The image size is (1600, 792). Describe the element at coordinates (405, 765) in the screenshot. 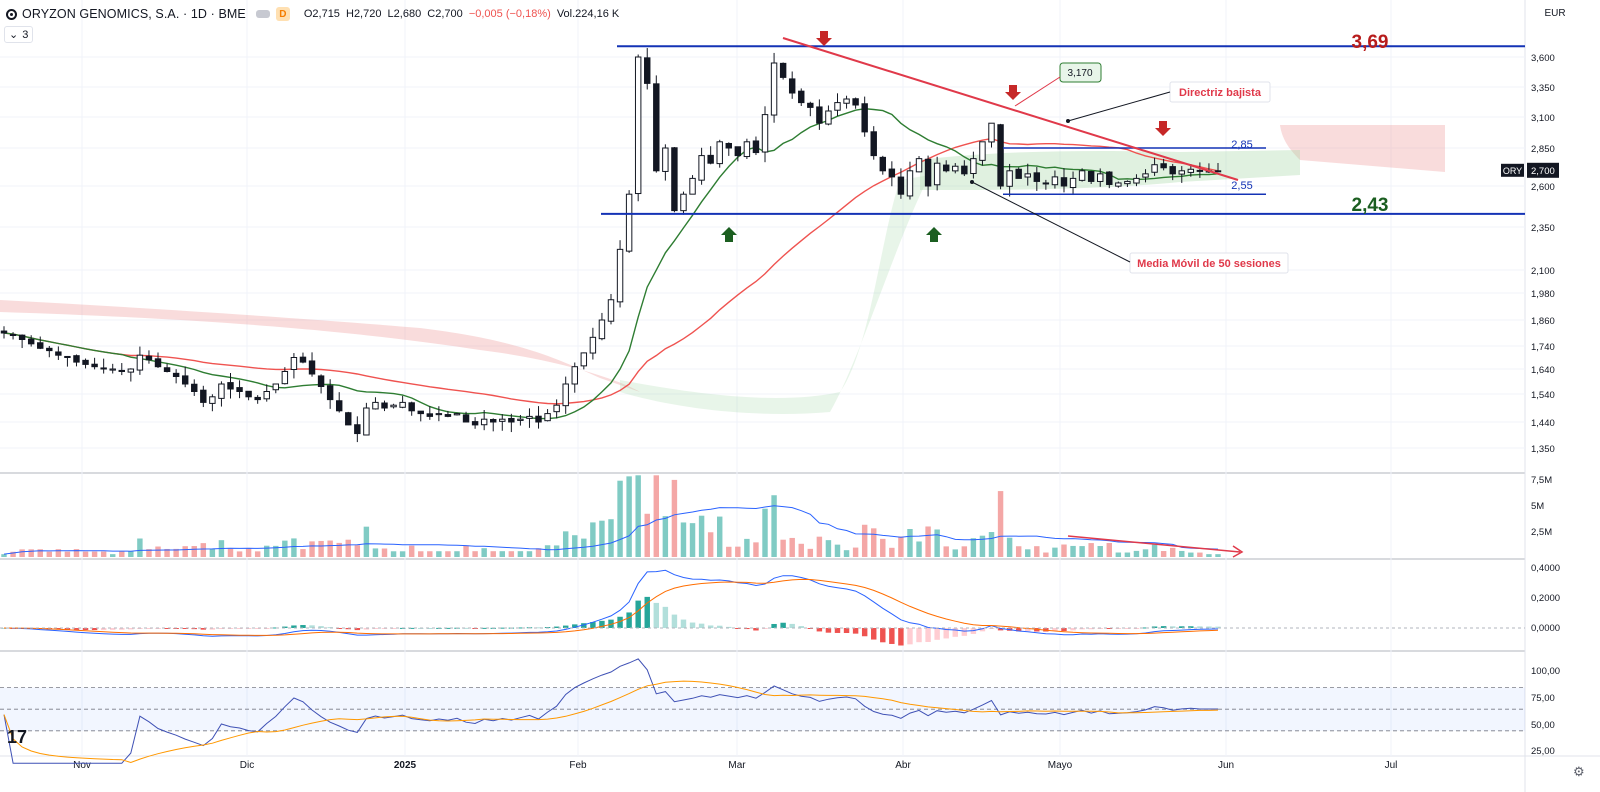

I see `time-tick-label: 2025` at that location.